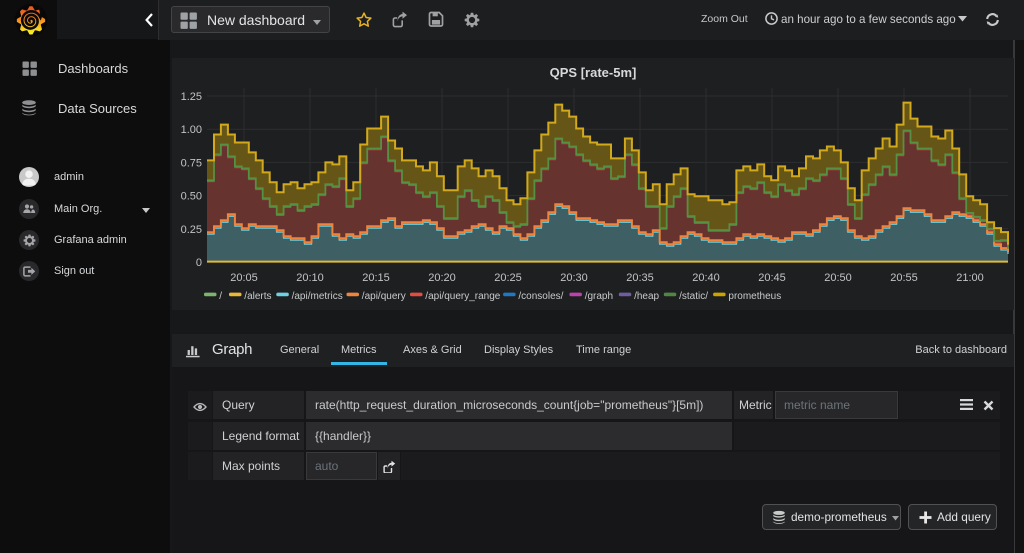  Describe the element at coordinates (462, 296) in the screenshot. I see `svg-text: /api/query_range` at that location.